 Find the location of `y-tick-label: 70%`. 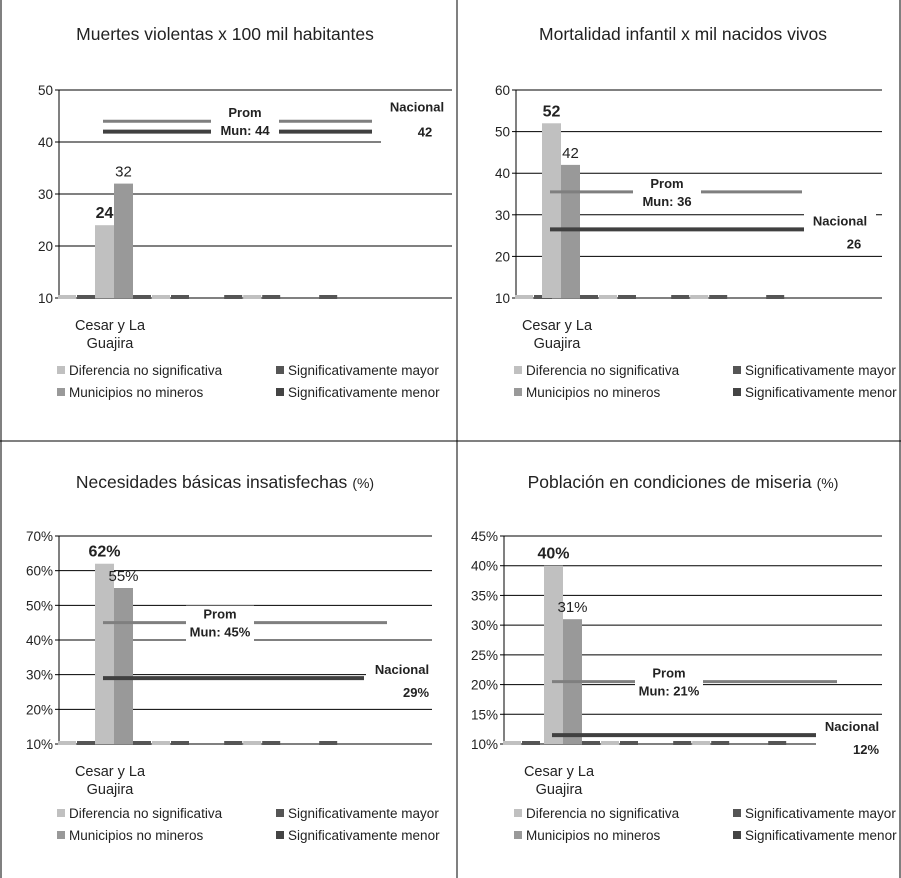

y-tick-label: 70% is located at coordinates (39, 536).